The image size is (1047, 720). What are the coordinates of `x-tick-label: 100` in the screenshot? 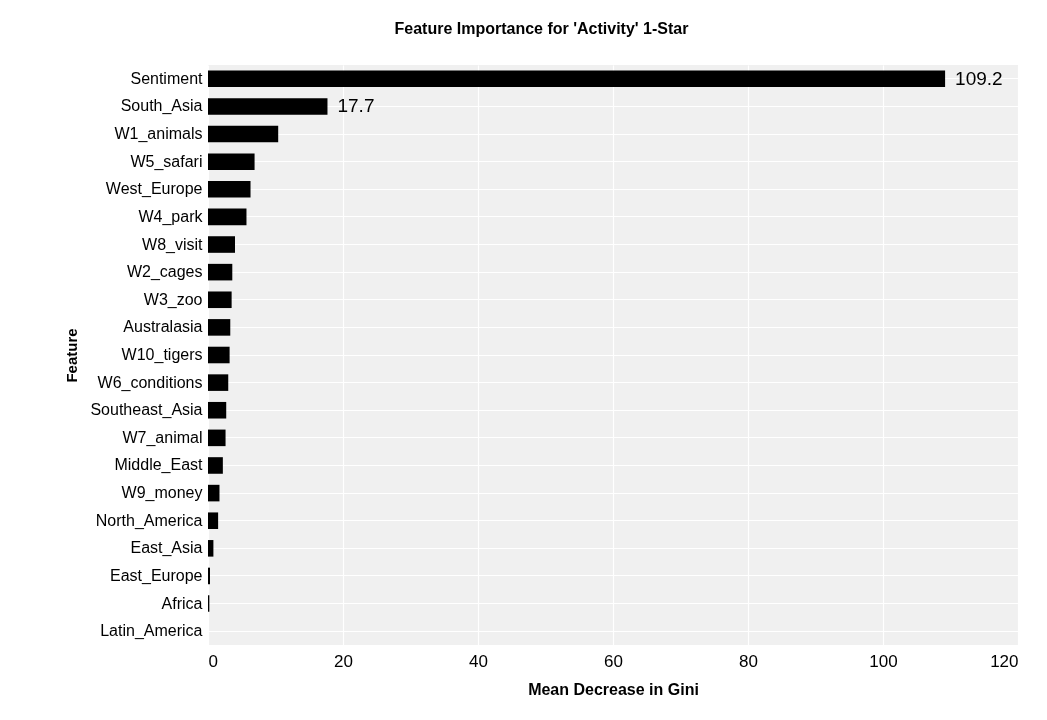 It's located at (883, 661).